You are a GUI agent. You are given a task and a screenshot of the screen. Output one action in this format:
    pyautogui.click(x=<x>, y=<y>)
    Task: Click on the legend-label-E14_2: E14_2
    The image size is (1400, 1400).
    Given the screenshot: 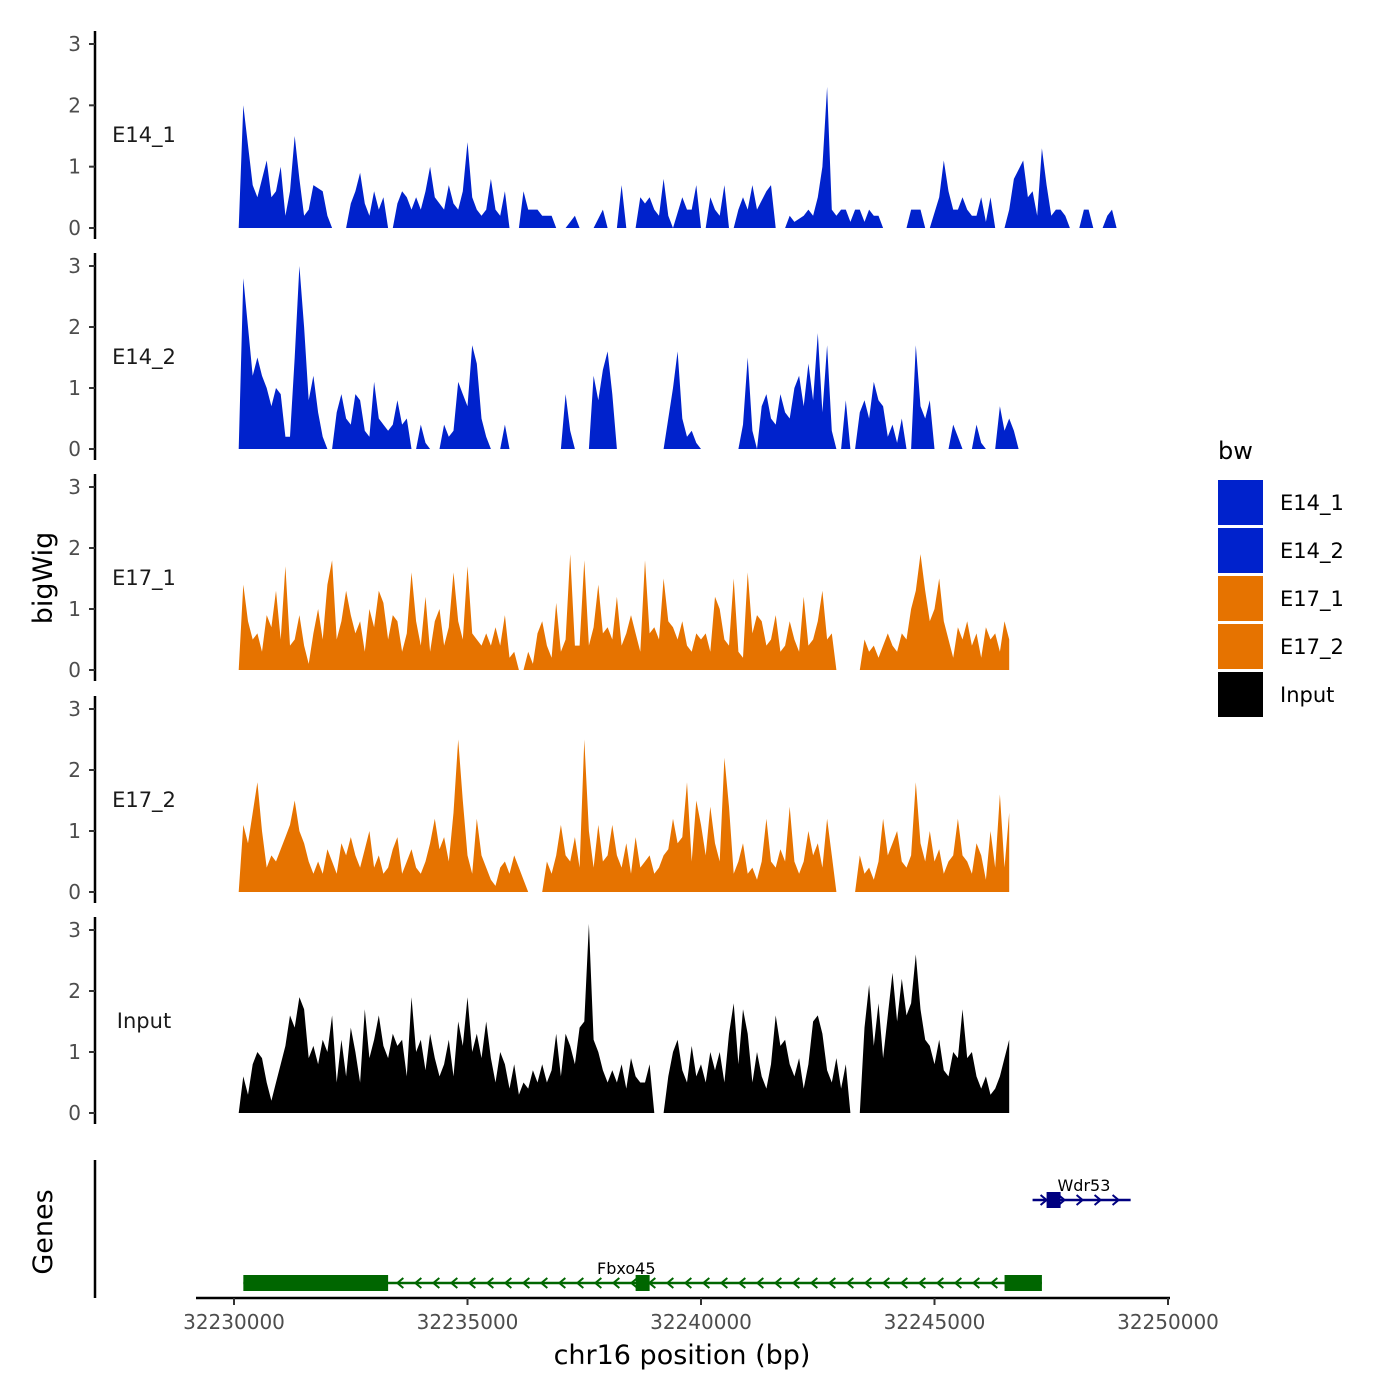 What is the action you would take?
    pyautogui.click(x=1312, y=551)
    